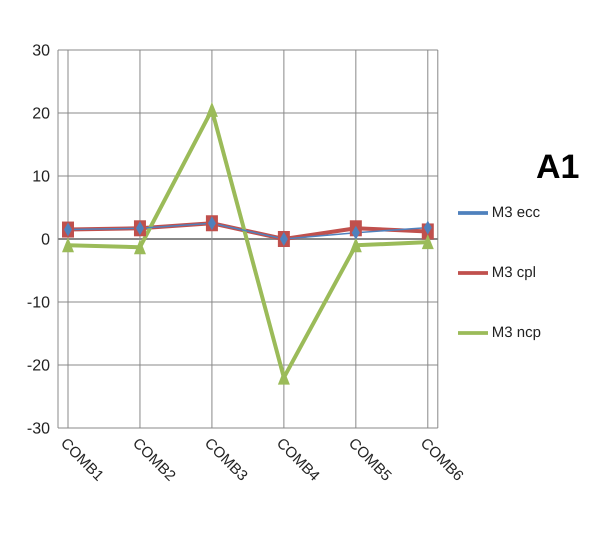 This screenshot has width=589, height=546. Describe the element at coordinates (41, 51) in the screenshot. I see `y-tick-label: 30` at that location.